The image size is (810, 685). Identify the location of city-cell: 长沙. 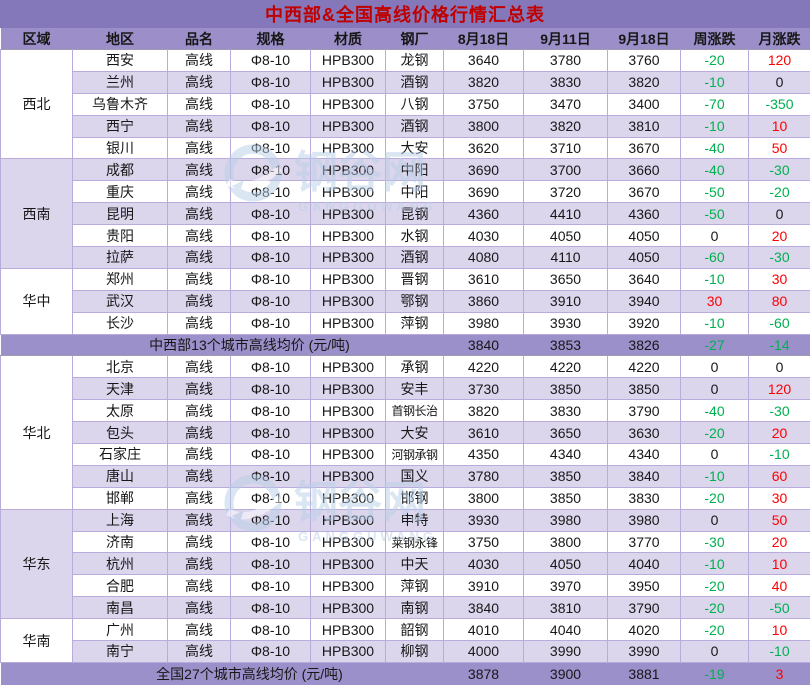
(120, 323).